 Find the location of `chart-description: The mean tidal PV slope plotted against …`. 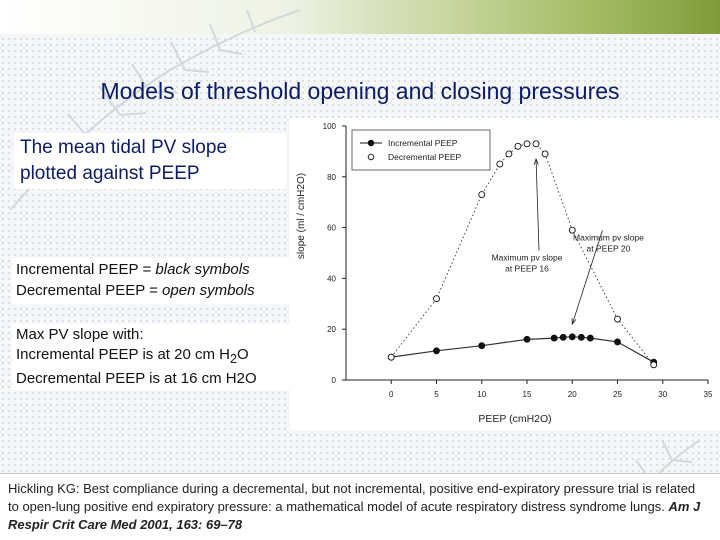

chart-description: The mean tidal PV slope plotted against … is located at coordinates (150, 161).